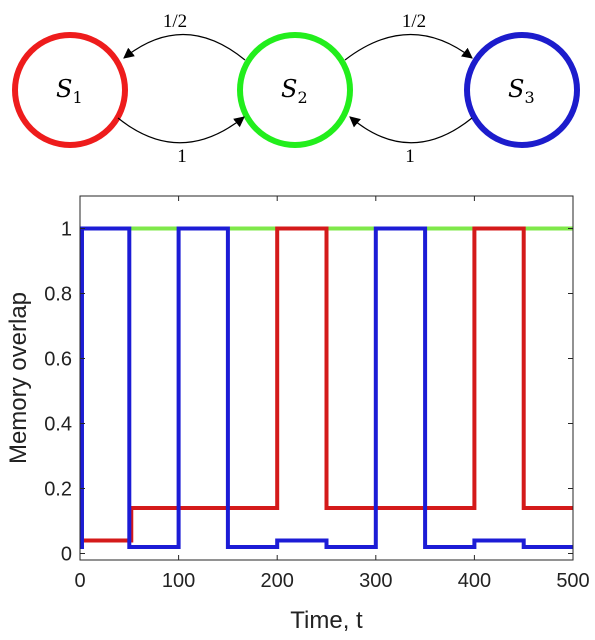  I want to click on edge-label-s3-s2: 1, so click(410, 156).